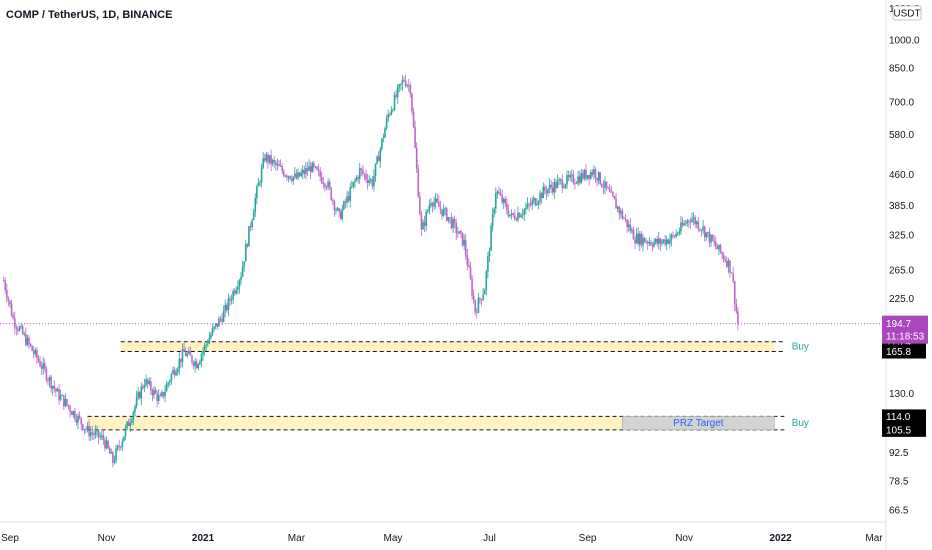 The width and height of the screenshot is (932, 550). What do you see at coordinates (297, 538) in the screenshot?
I see `x-tick-label: Mar` at bounding box center [297, 538].